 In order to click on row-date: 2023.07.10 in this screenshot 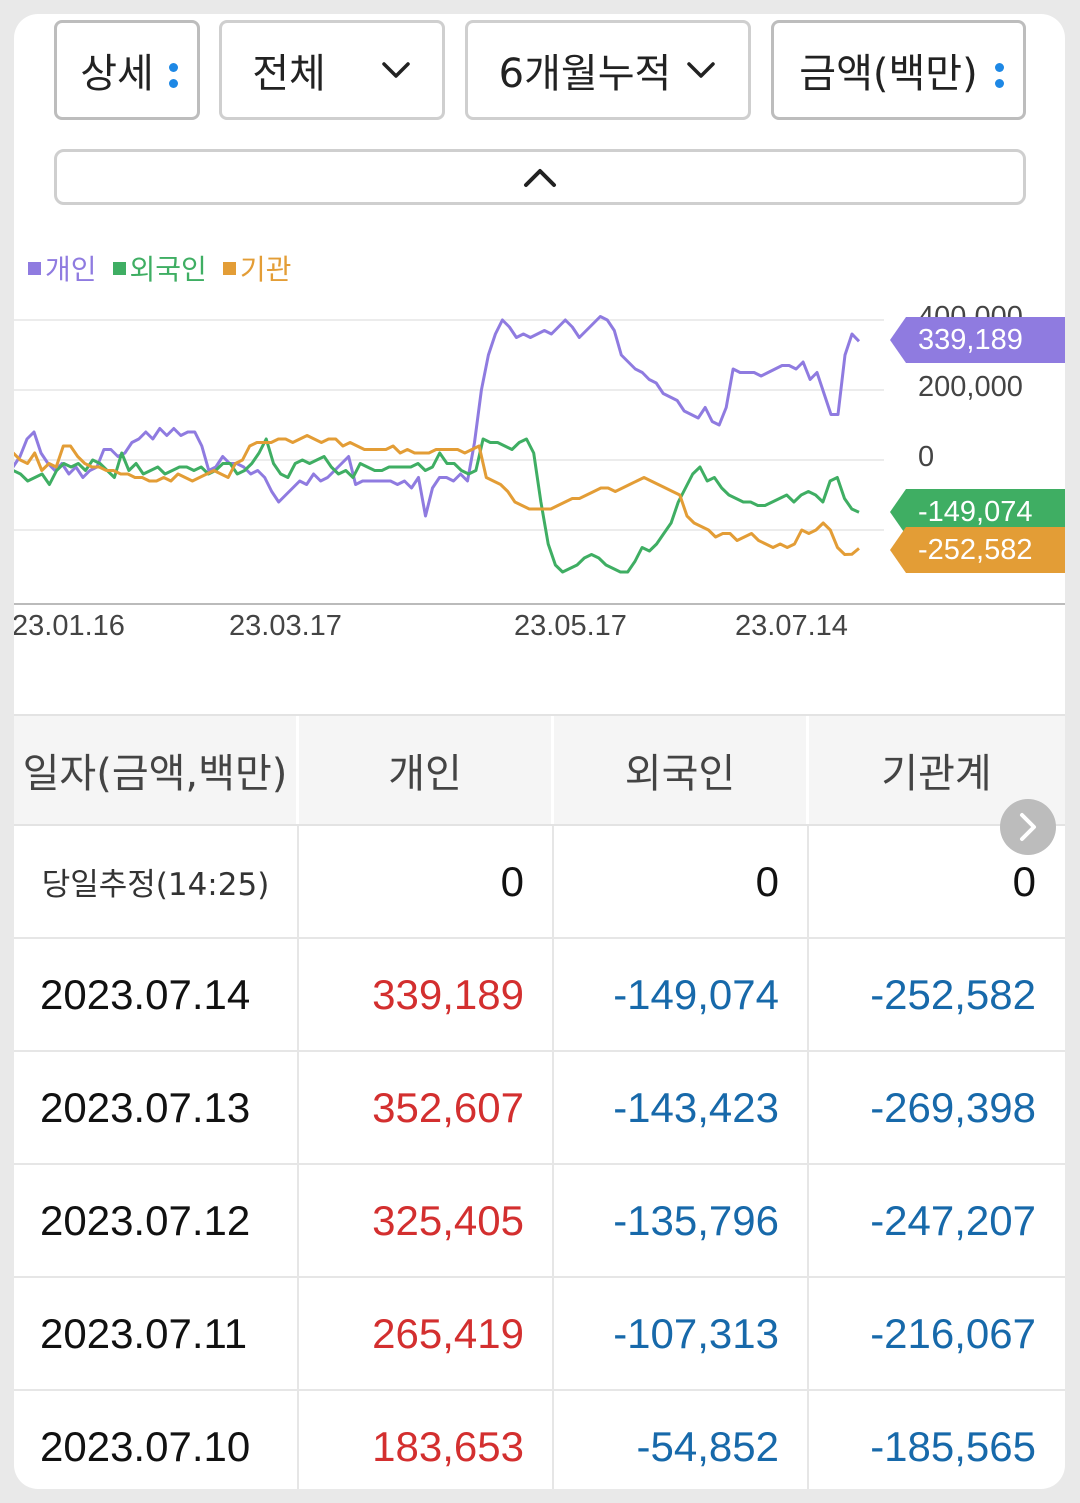, I will do `click(156, 1440)`.